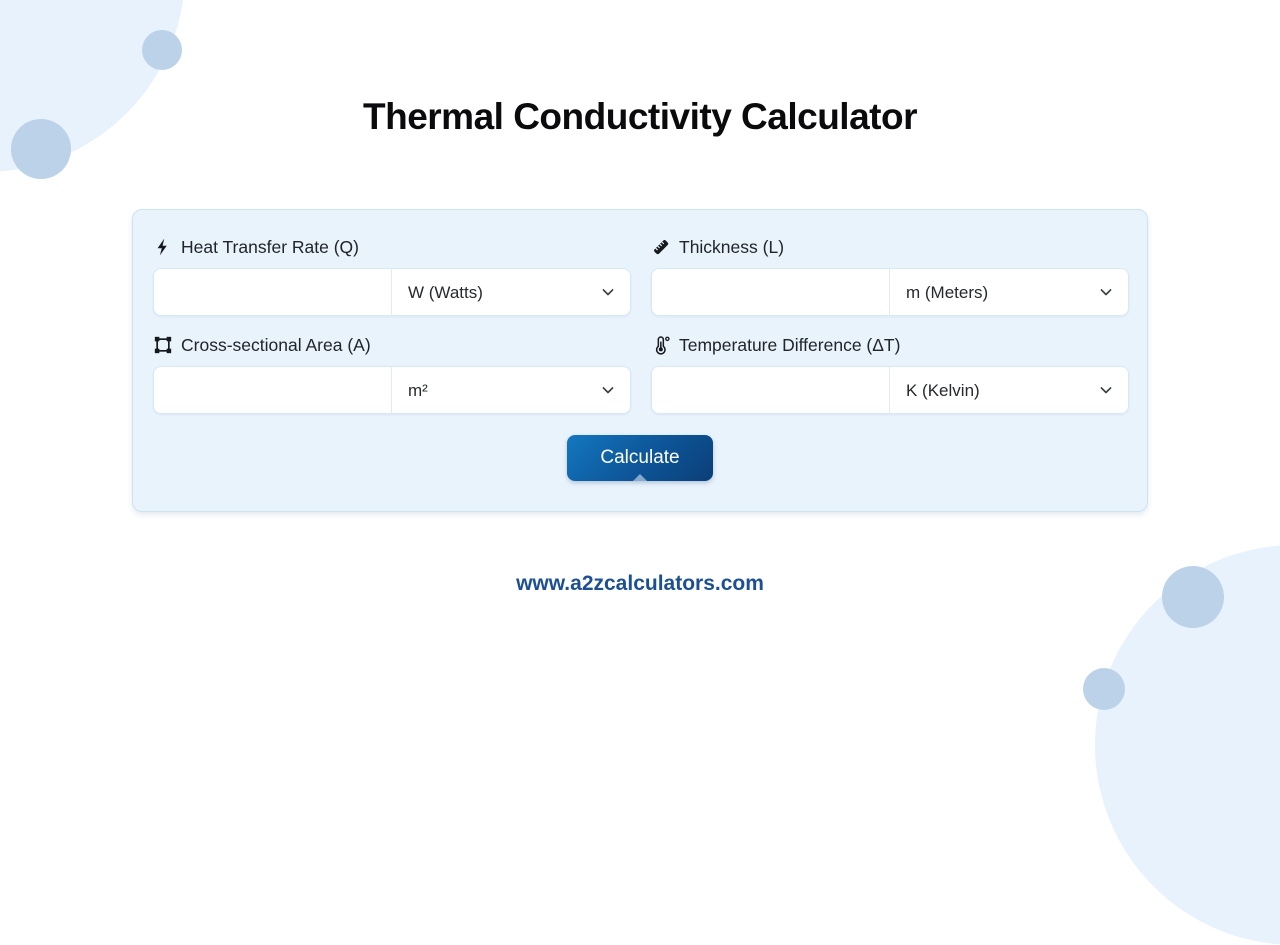  I want to click on thickness-label: Thickness (L), so click(890, 247).